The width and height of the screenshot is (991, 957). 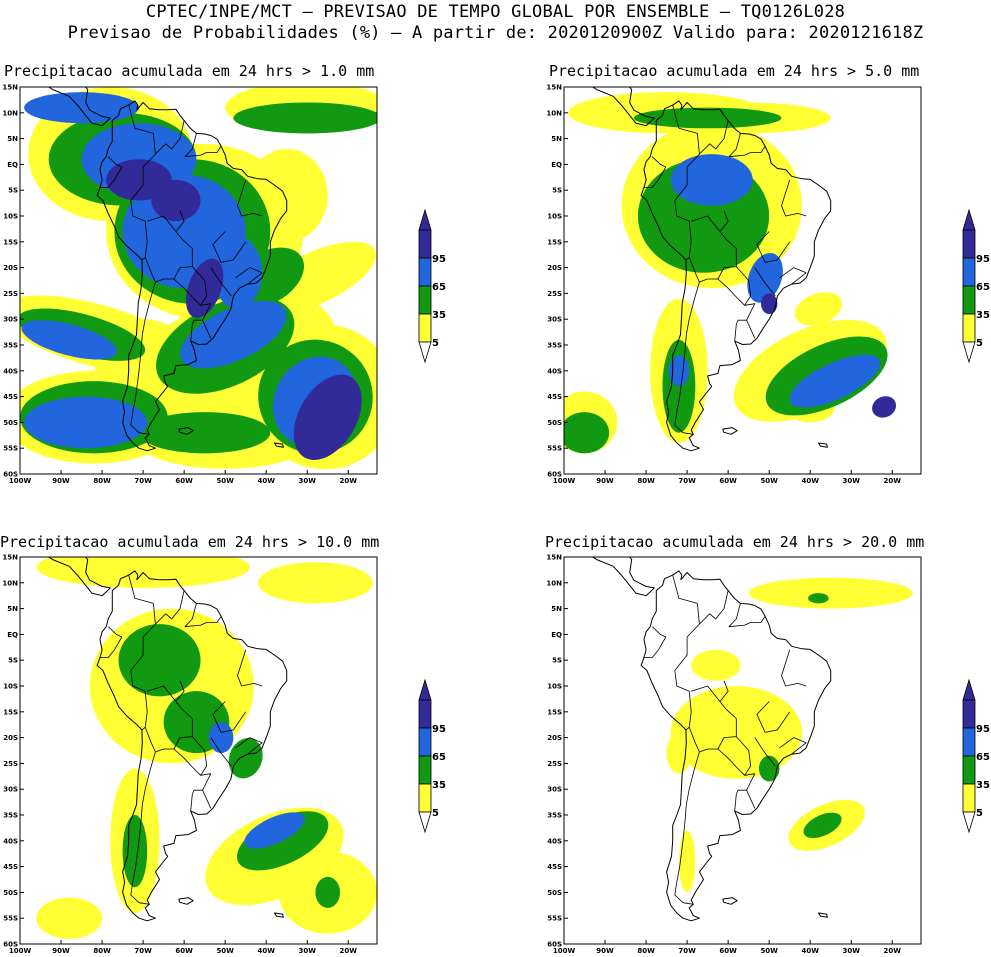 I want to click on lon-tick-label: 40W, so click(x=810, y=481).